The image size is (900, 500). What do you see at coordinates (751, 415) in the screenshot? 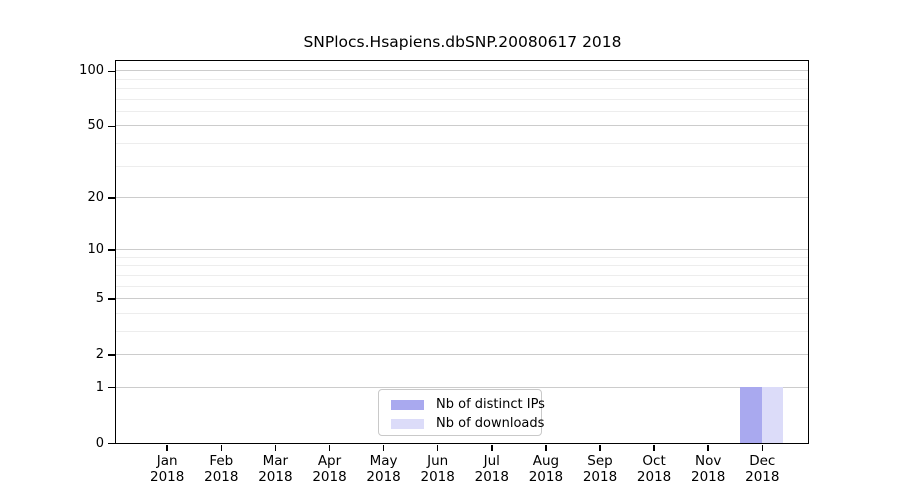
I see `bar-distinct-ips` at bounding box center [751, 415].